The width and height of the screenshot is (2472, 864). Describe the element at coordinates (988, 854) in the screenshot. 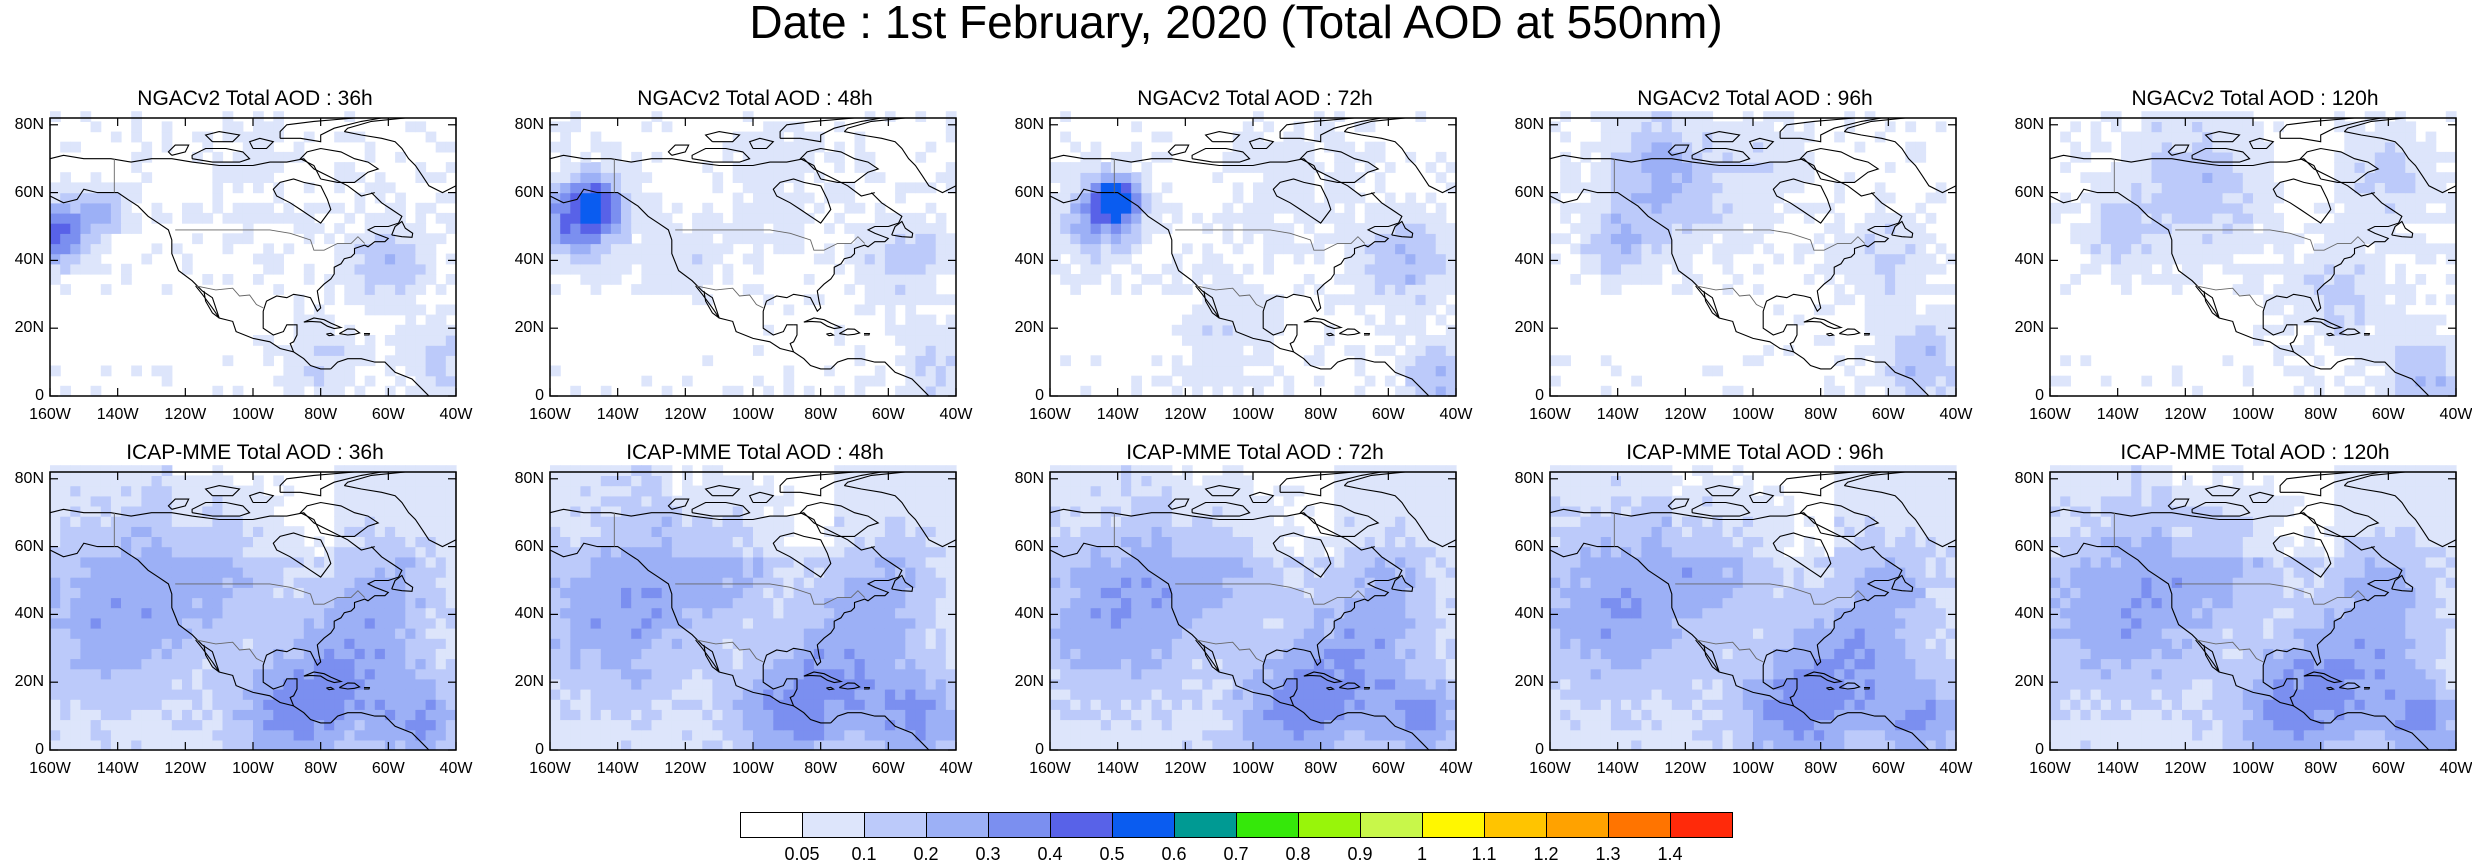

I see `colorbar-label: 0.3` at that location.